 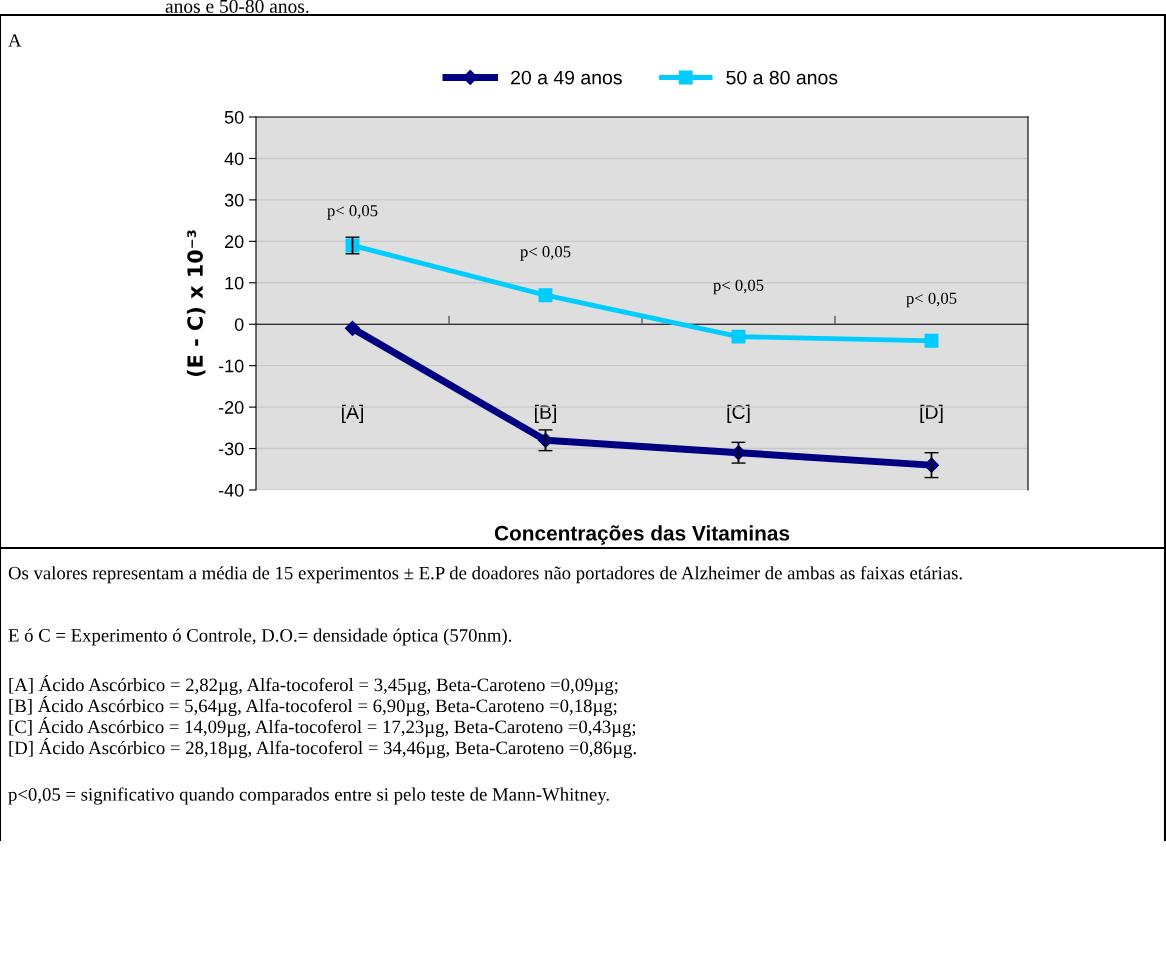 I want to click on x-tick-label: [D], so click(x=931, y=413).